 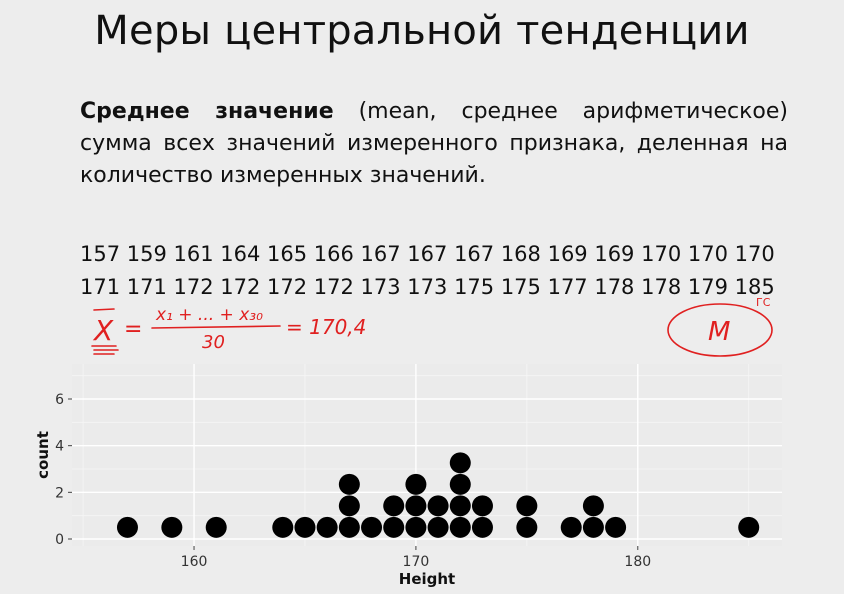 I want to click on handwritten-median: M ГС, so click(x=725, y=327).